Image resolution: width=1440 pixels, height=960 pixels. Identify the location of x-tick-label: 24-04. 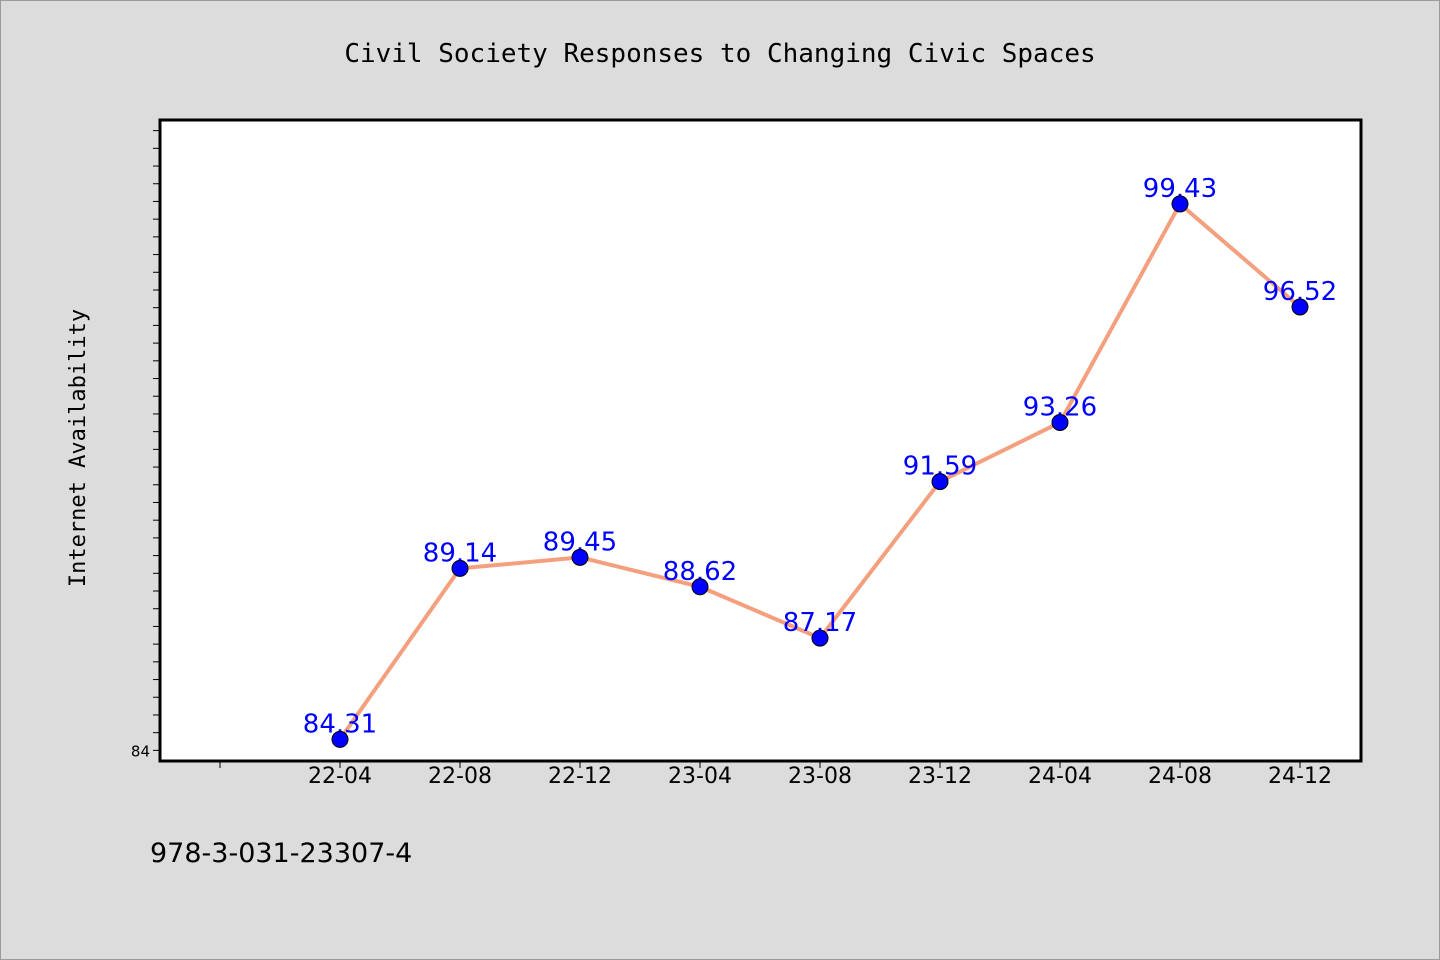
(1060, 776).